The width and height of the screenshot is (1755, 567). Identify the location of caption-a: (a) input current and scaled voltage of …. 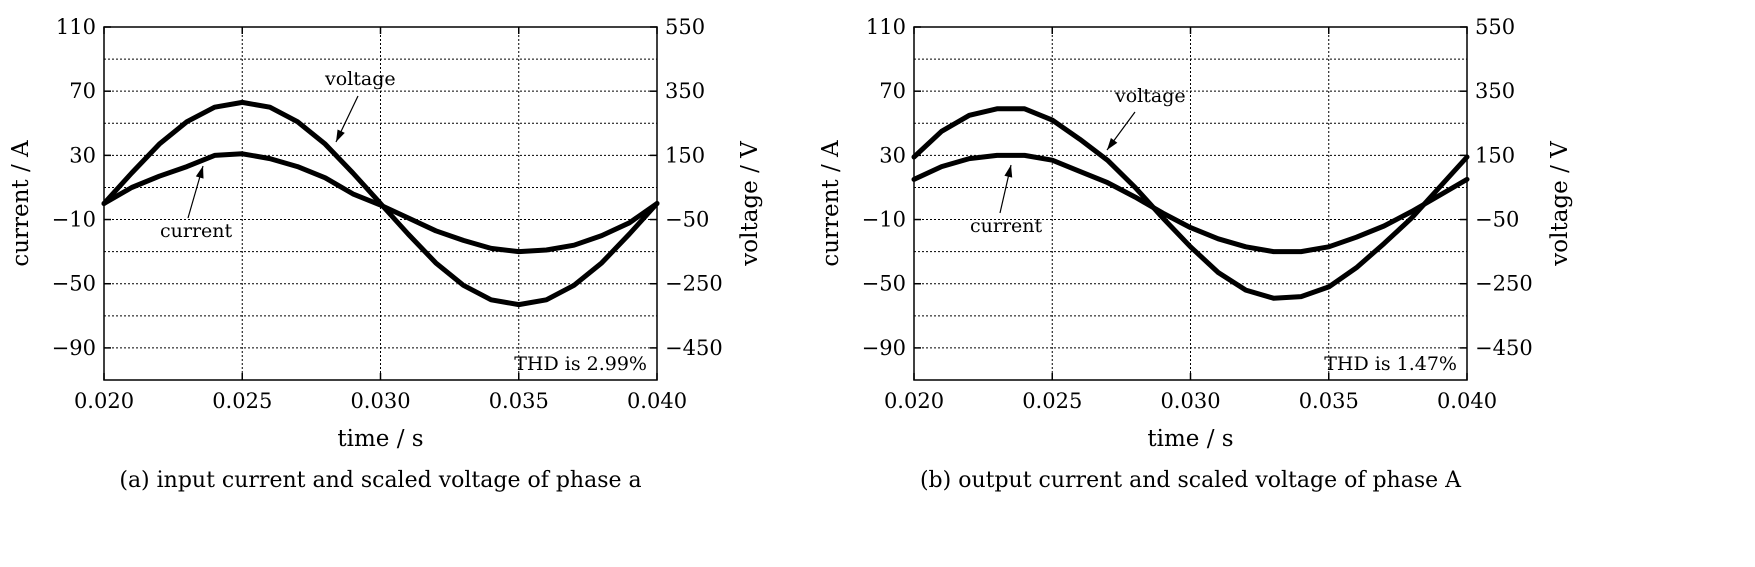
(380, 480).